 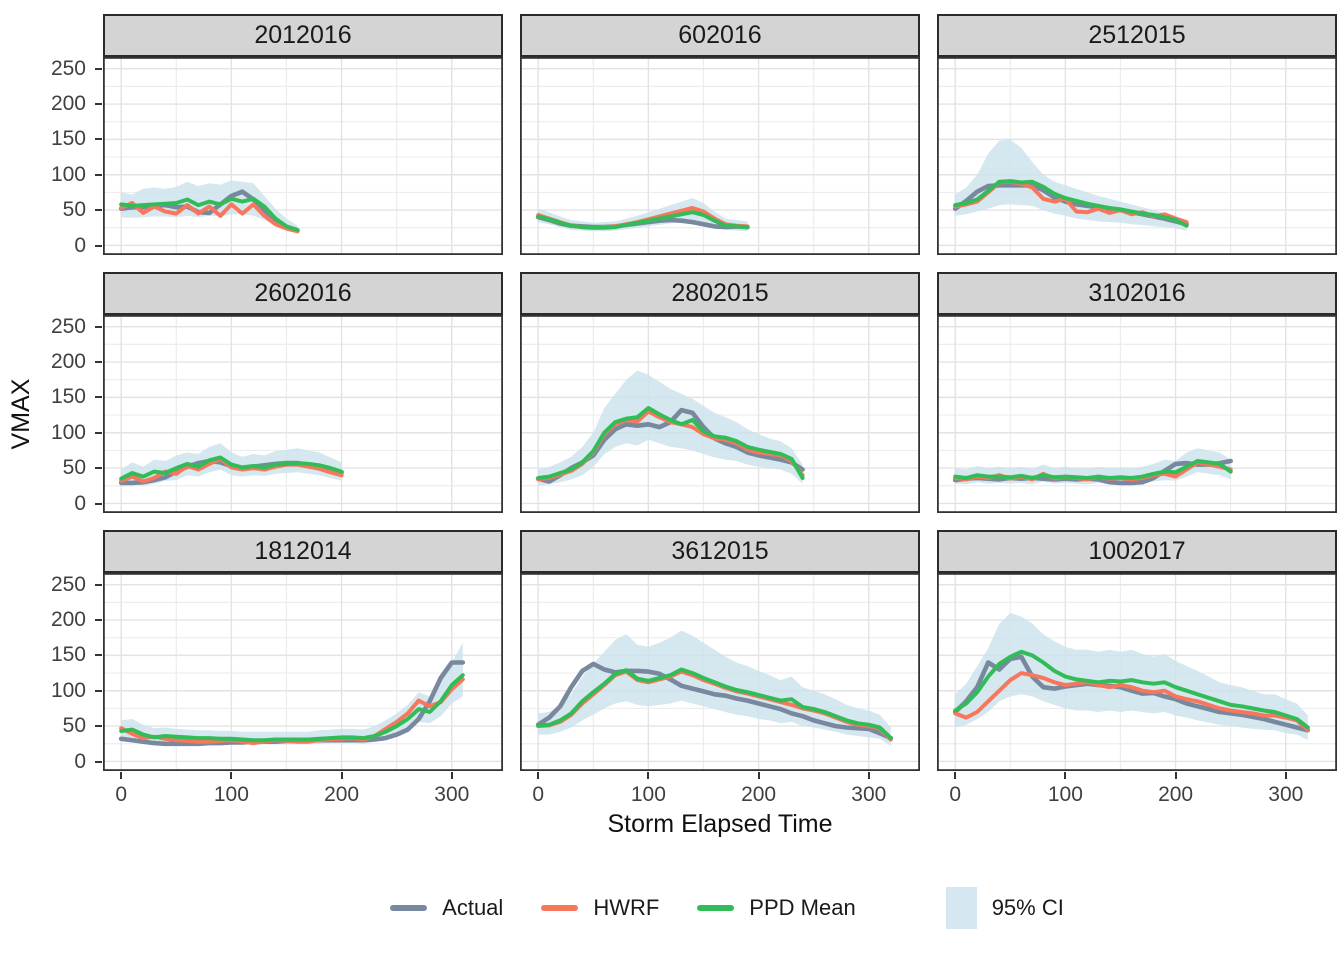 I want to click on facet-2512015: 2512015, so click(x=1137, y=134).